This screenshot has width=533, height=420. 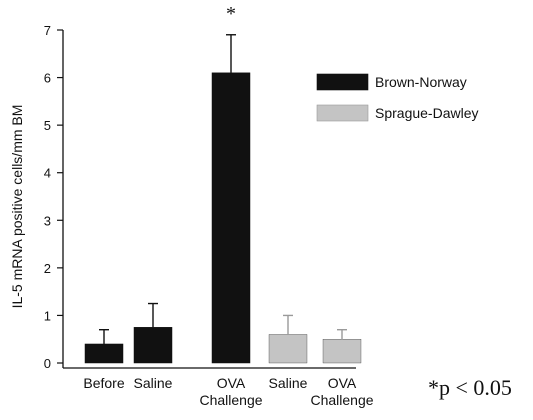 What do you see at coordinates (470, 387) in the screenshot?
I see `p-value-note: *p < 0.05` at bounding box center [470, 387].